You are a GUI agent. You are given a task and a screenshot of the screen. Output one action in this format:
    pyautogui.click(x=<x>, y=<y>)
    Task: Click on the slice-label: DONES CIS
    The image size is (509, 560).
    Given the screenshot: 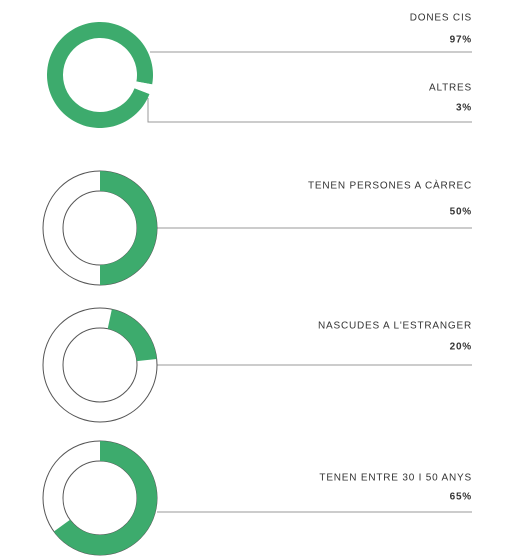 What is the action you would take?
    pyautogui.click(x=441, y=18)
    